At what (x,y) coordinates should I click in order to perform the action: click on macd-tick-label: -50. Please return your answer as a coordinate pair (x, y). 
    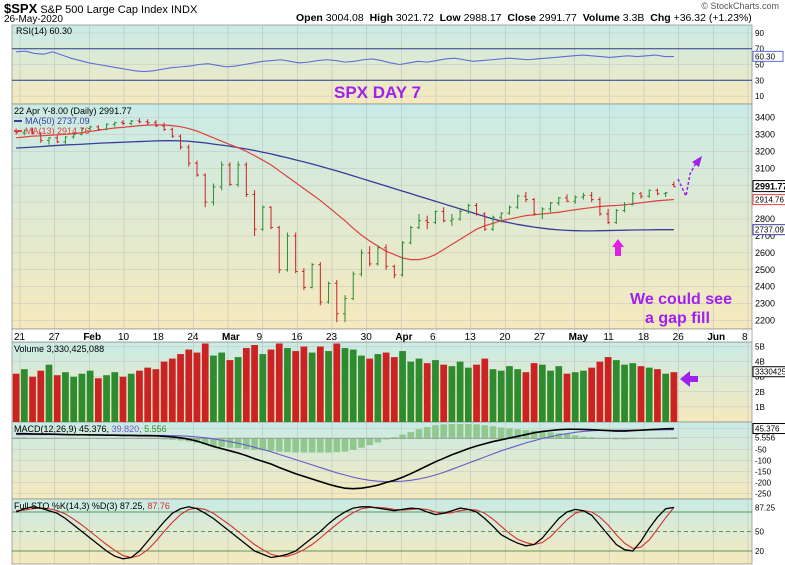
    Looking at the image, I should click on (761, 450).